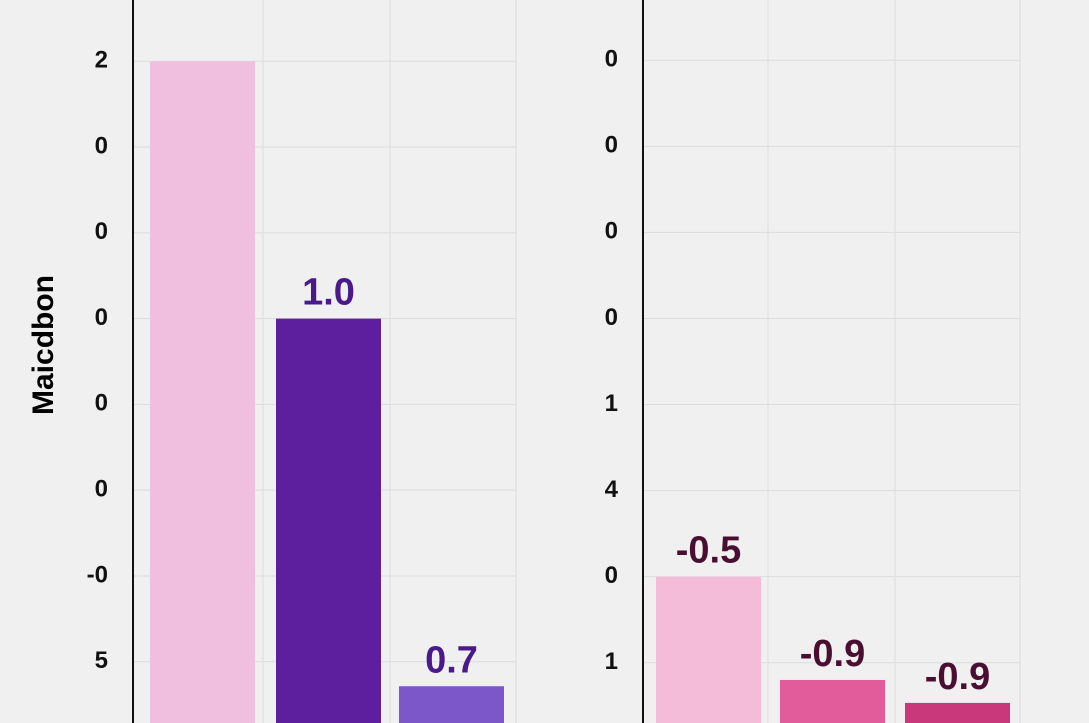 The image size is (1089, 723). I want to click on y-tick-label: 5, so click(101, 660).